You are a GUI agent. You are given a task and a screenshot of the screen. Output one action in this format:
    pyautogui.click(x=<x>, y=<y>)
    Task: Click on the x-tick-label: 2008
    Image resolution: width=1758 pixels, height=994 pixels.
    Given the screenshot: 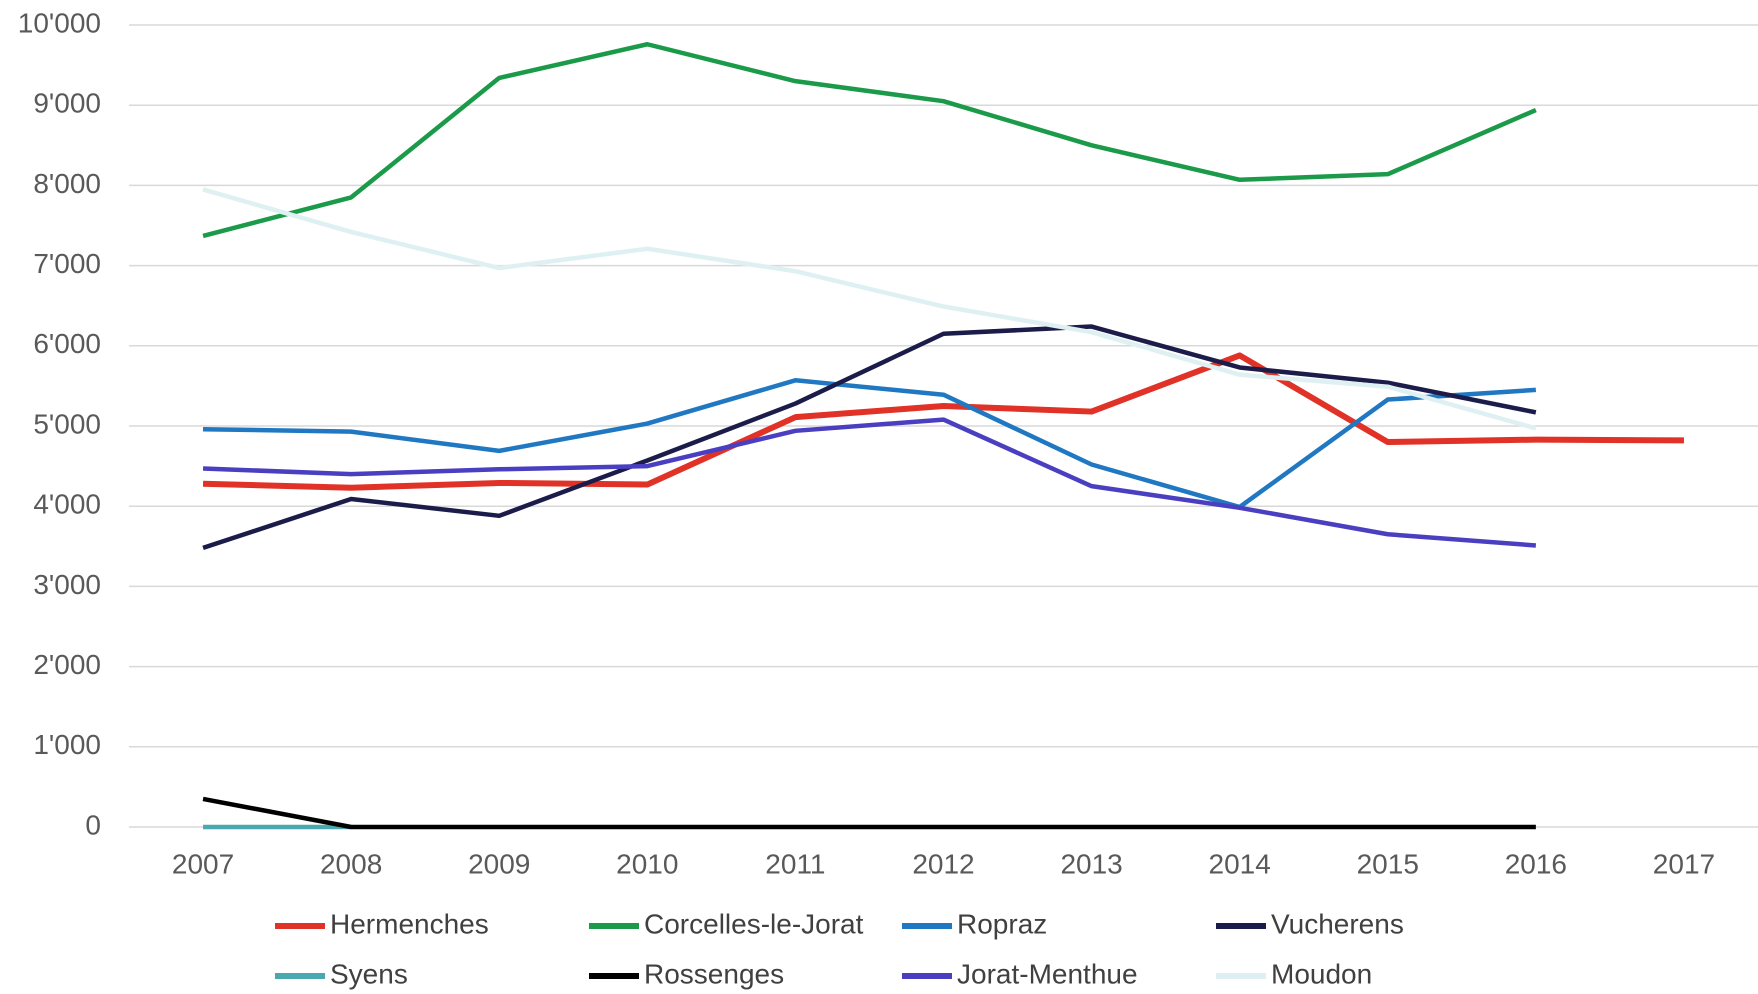 What is the action you would take?
    pyautogui.click(x=351, y=863)
    